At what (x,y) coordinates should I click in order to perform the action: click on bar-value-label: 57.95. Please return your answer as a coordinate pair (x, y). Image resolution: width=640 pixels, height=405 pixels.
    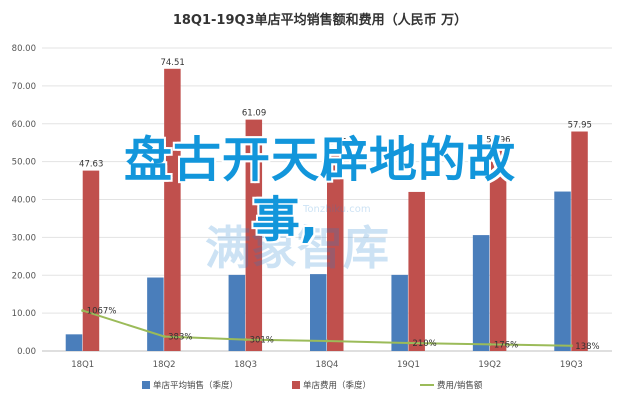
    Looking at the image, I should click on (580, 126).